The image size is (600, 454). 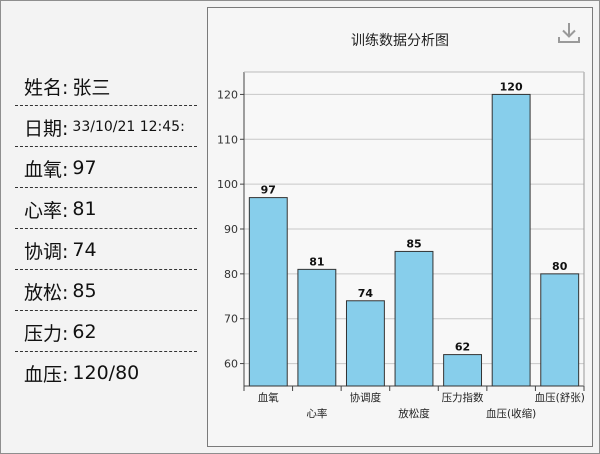 What do you see at coordinates (231, 229) in the screenshot?
I see `y-tick-label: 90` at bounding box center [231, 229].